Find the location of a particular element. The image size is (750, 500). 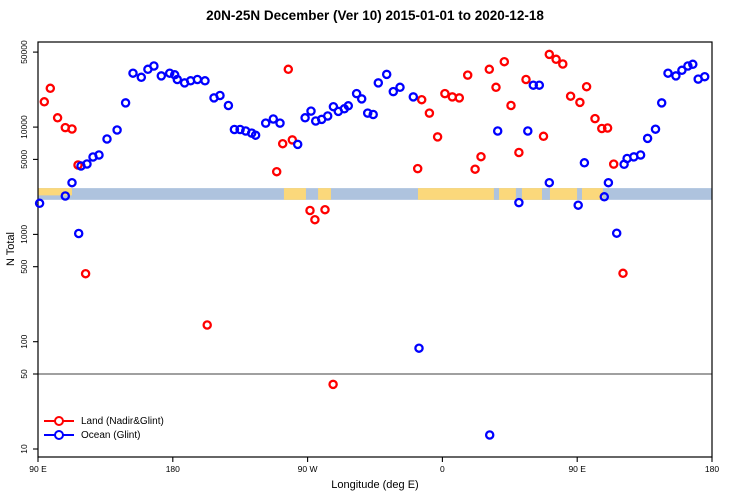

land-legend-symbol-icon is located at coordinates (59, 421).